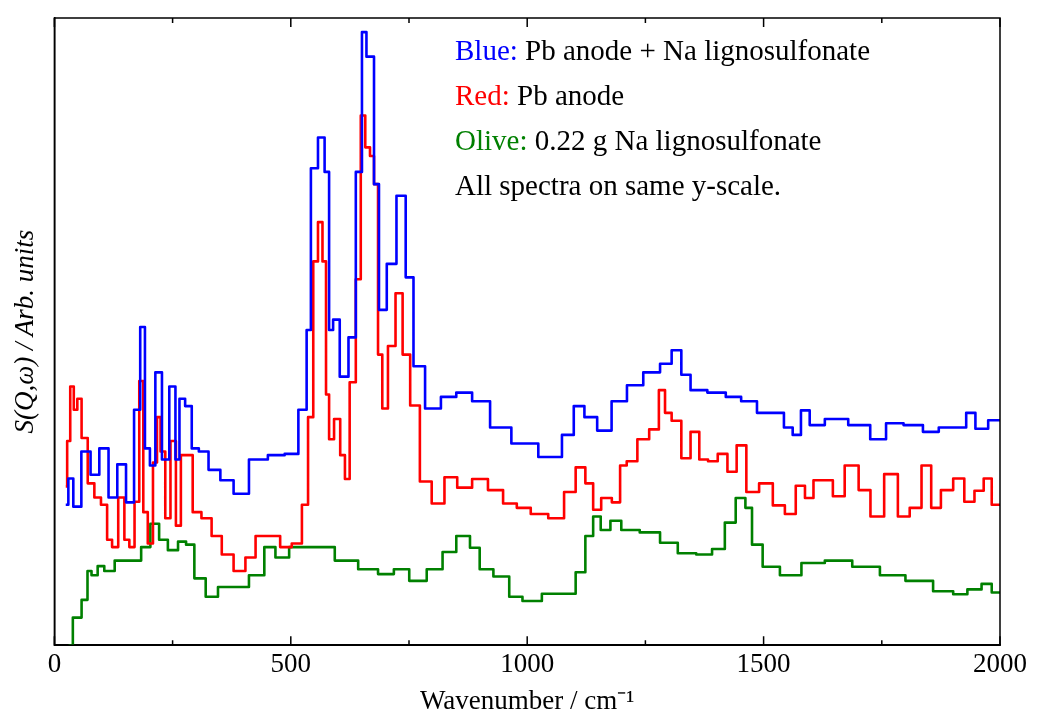 Image resolution: width=1050 pixels, height=720 pixels. Describe the element at coordinates (54, 663) in the screenshot. I see `x-tick-label: 0` at that location.